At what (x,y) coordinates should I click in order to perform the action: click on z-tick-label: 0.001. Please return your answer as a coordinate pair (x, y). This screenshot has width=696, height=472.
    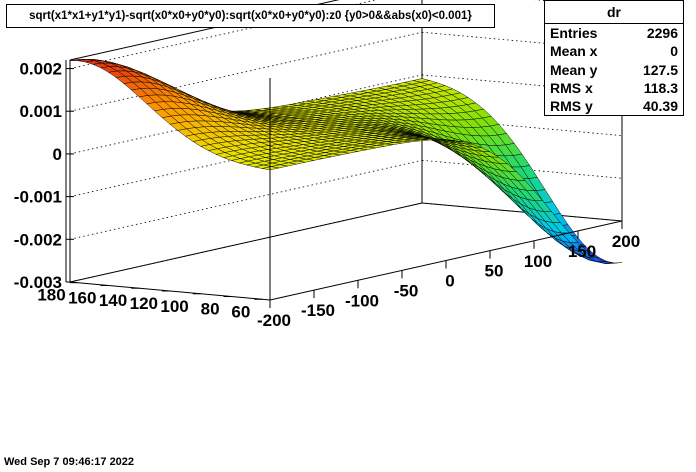
    Looking at the image, I should click on (40, 111).